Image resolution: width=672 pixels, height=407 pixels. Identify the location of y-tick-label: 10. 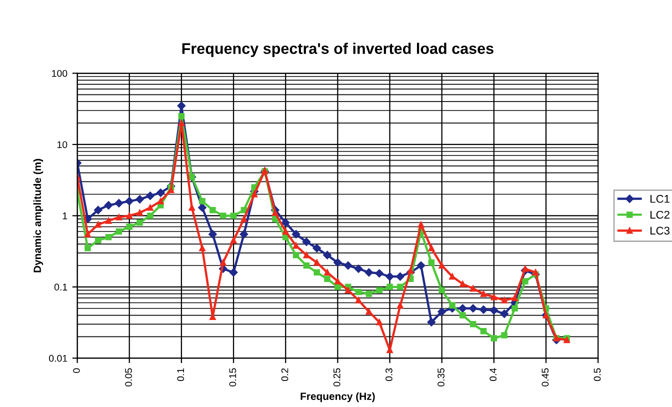
(62, 144).